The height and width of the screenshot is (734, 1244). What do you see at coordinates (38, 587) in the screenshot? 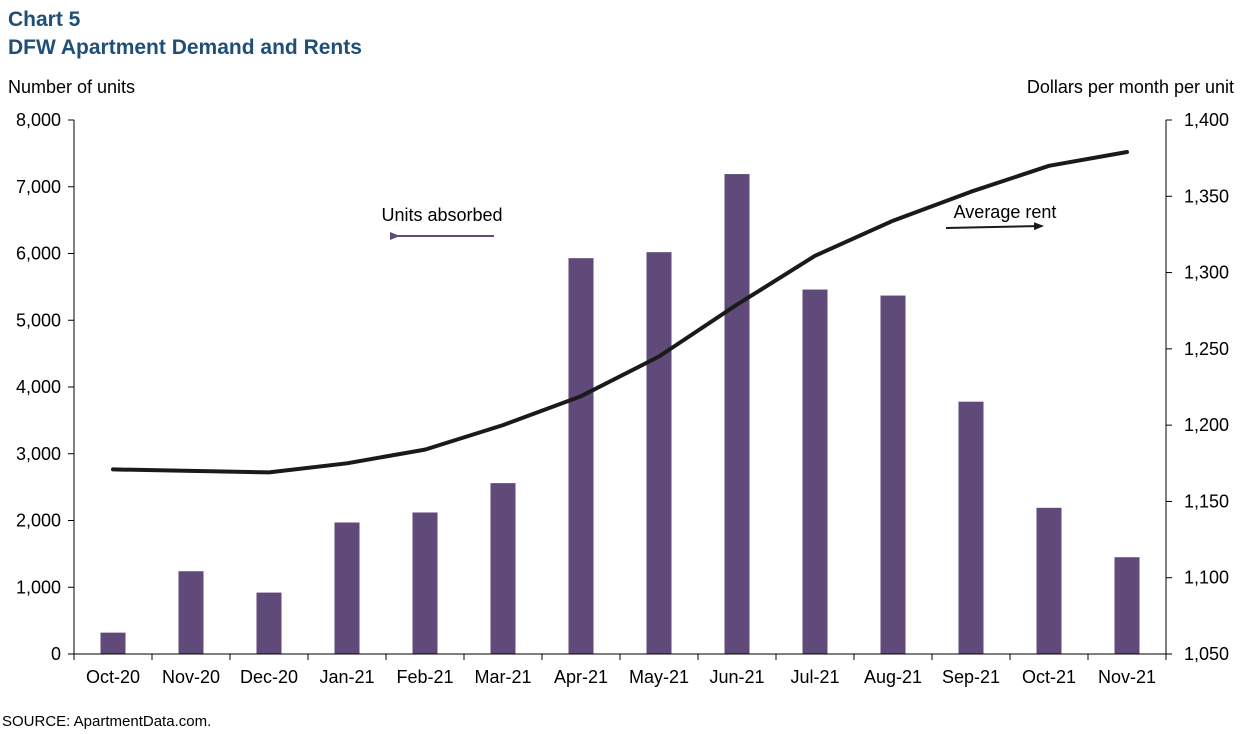
I see `left-tick-label: 1,000` at bounding box center [38, 587].